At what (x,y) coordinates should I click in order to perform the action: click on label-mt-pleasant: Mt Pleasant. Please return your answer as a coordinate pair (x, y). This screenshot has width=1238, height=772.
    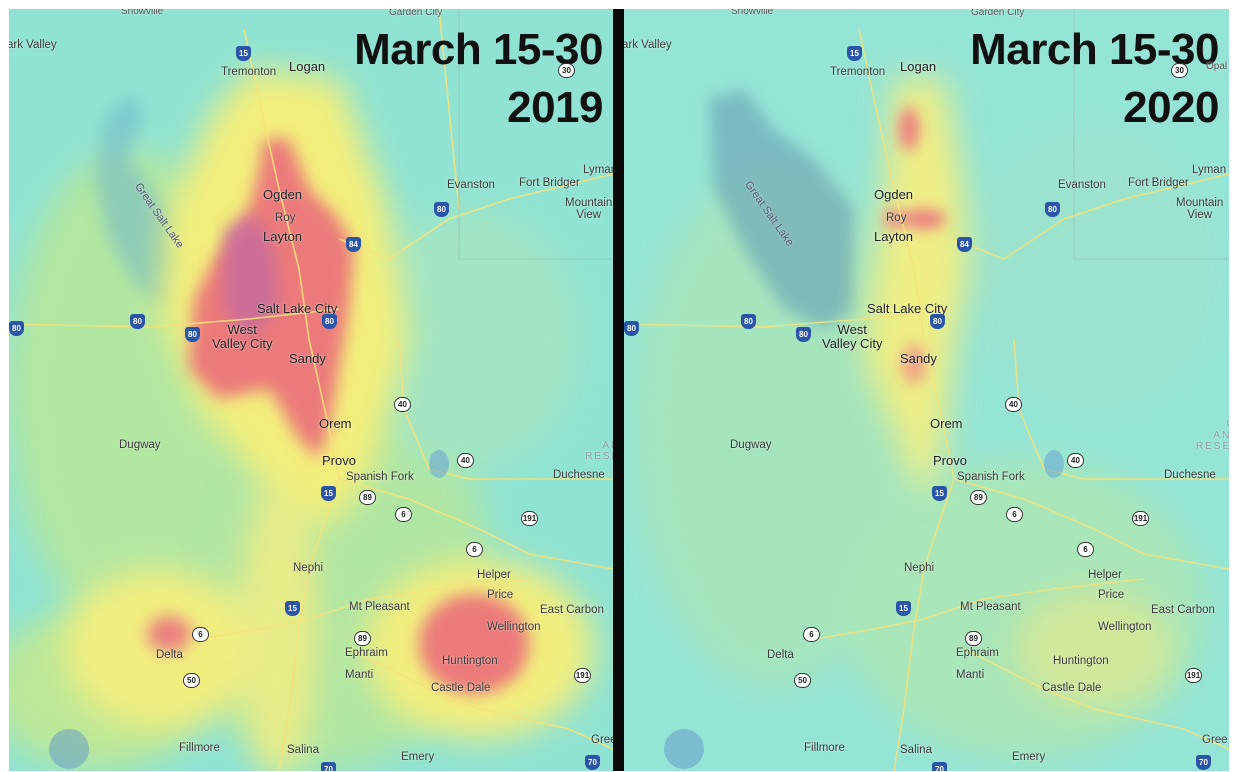
    Looking at the image, I should click on (379, 607).